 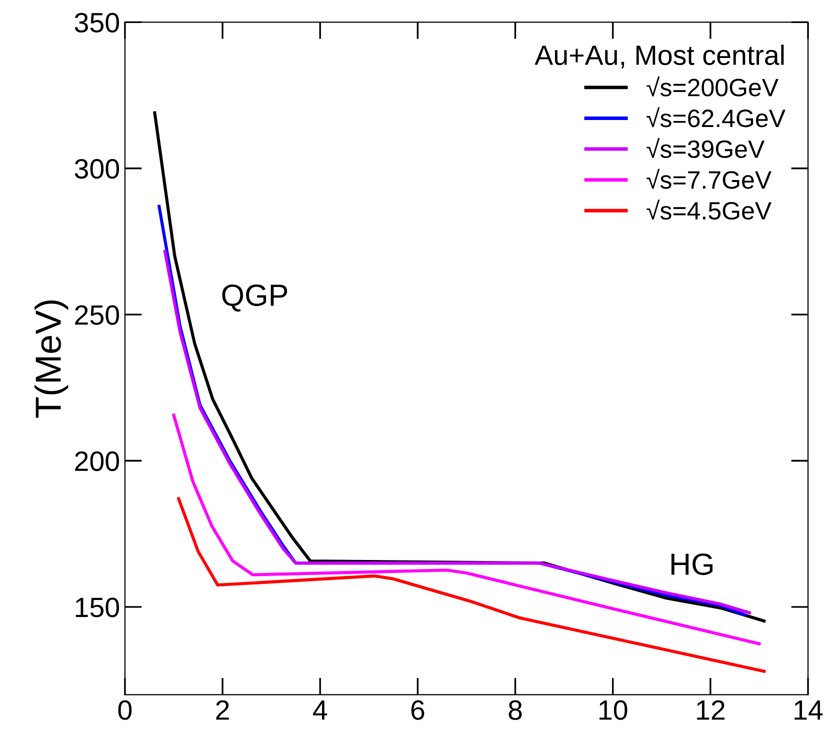 I want to click on annotation: QGP, so click(x=255, y=298).